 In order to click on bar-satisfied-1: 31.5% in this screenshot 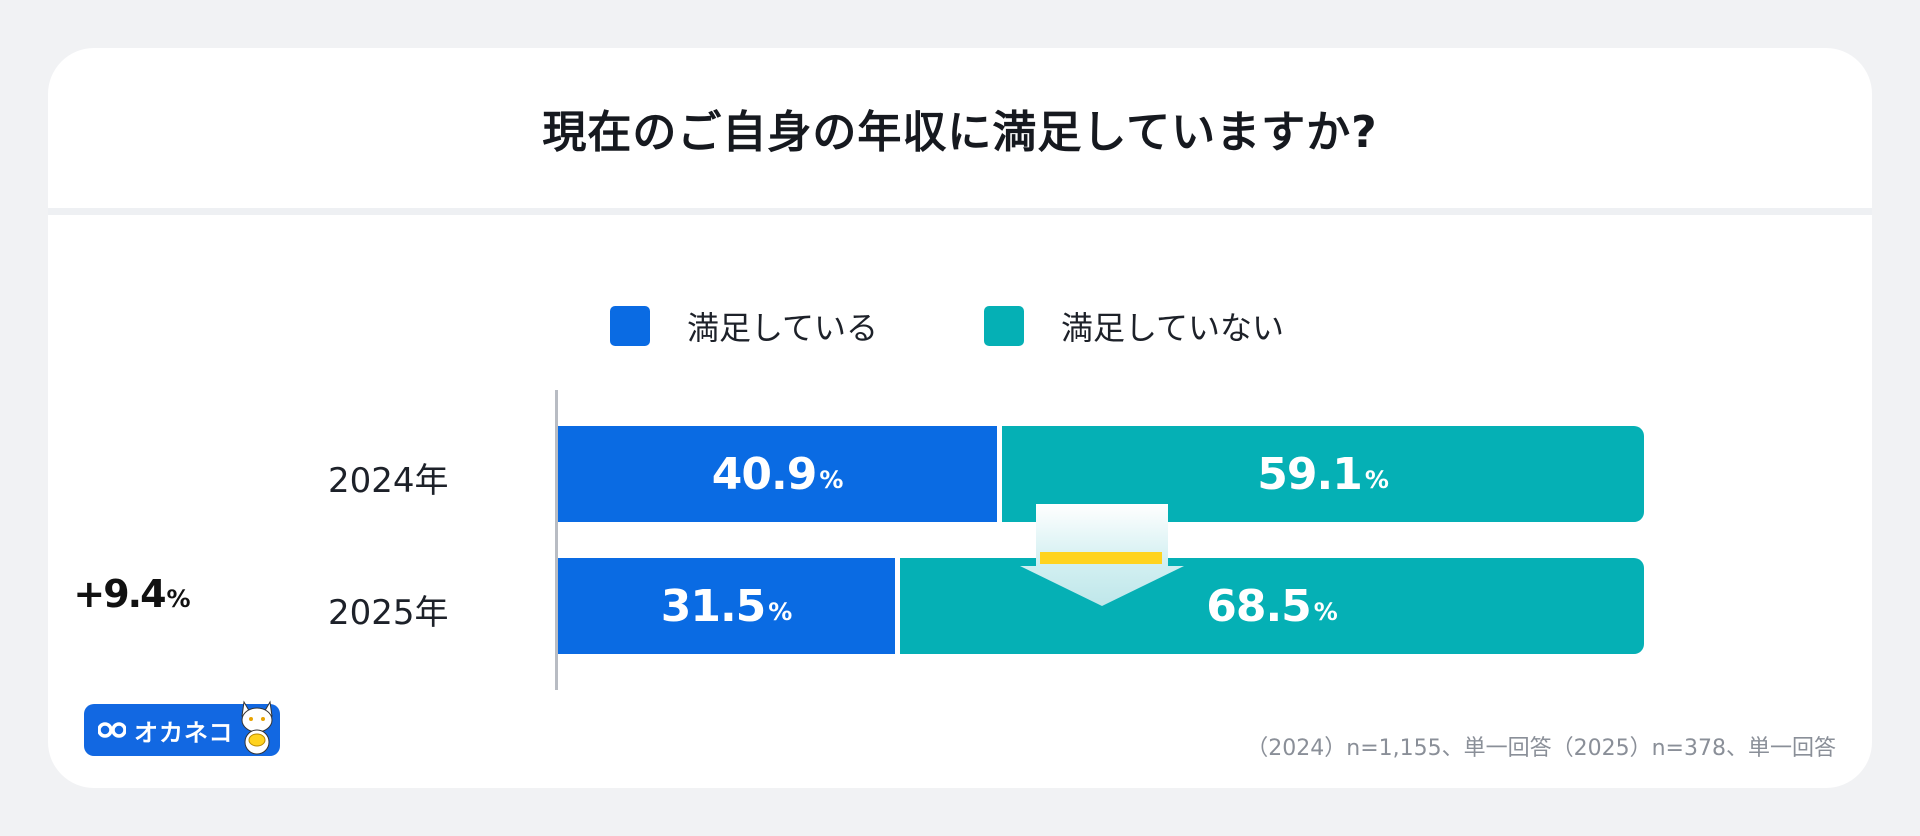, I will do `click(727, 606)`.